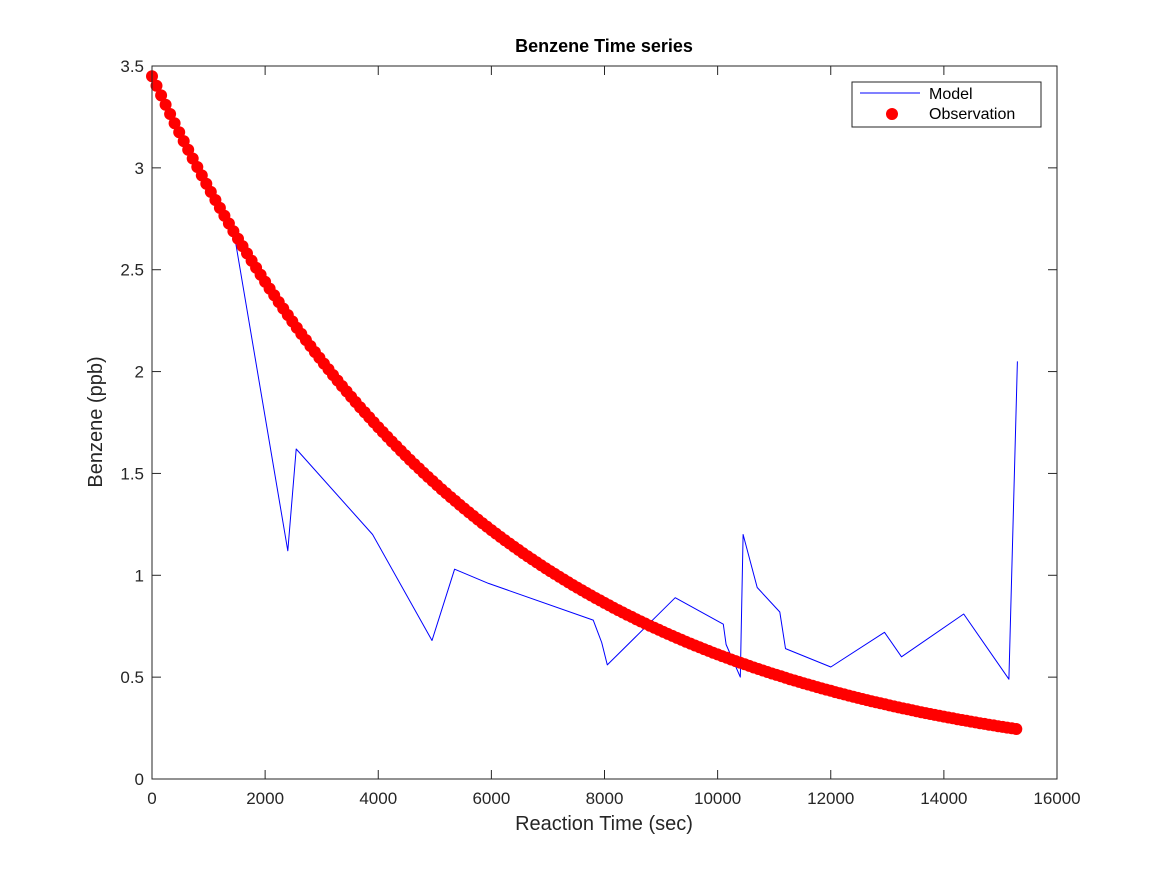 This screenshot has width=1167, height=875. I want to click on legend-box, so click(946, 104).